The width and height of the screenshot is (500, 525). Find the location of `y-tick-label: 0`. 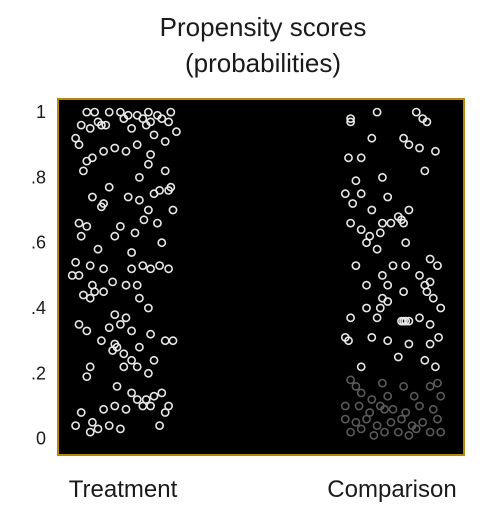

y-tick-label: 0 is located at coordinates (41, 439).